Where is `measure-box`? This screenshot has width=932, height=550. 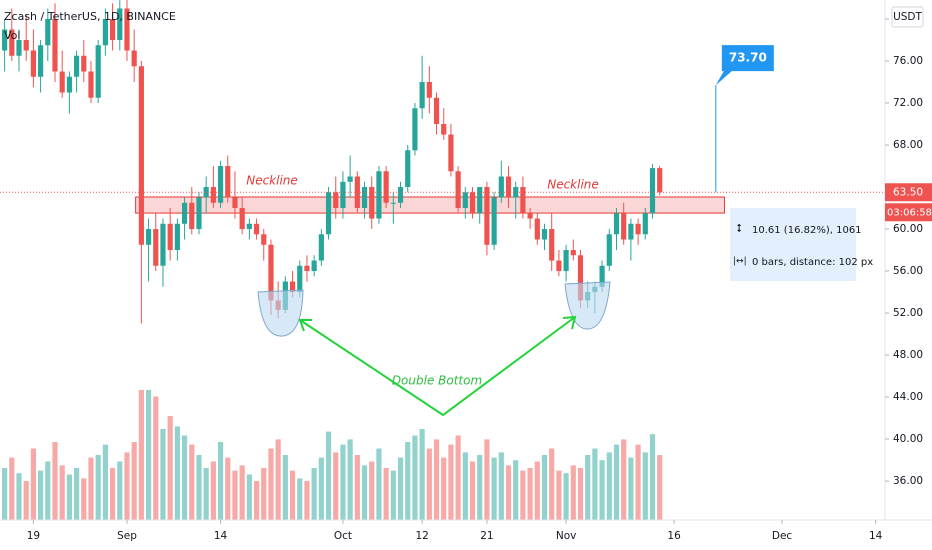
measure-box is located at coordinates (793, 244).